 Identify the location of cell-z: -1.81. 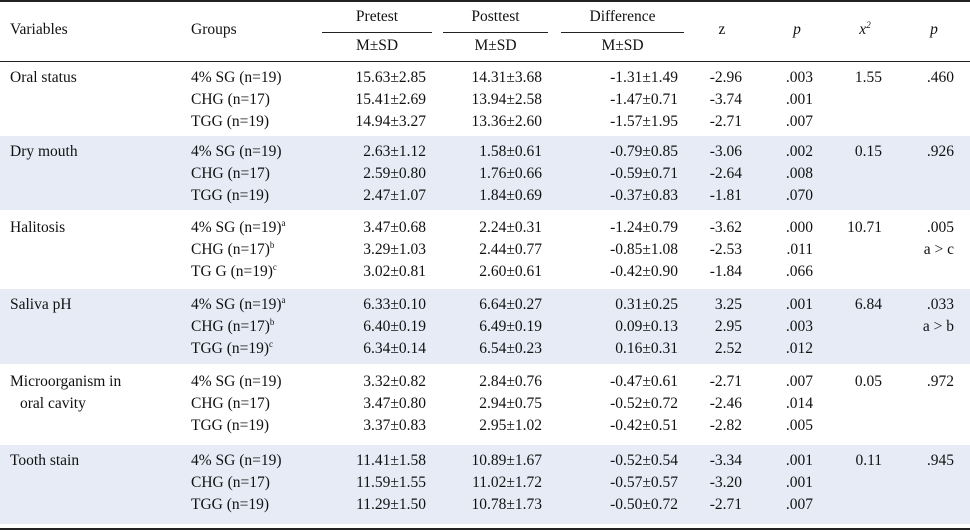
(725, 195).